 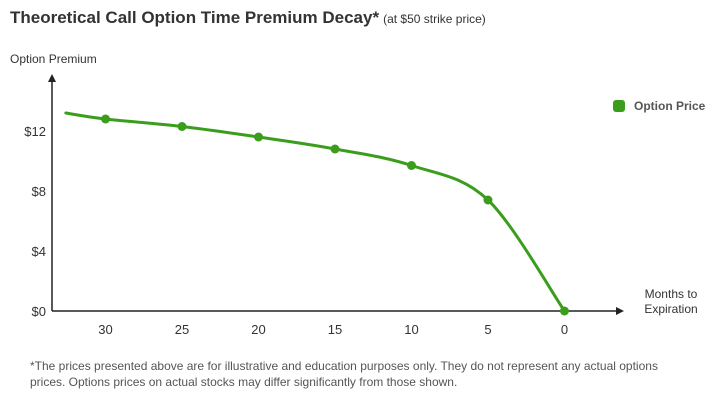 What do you see at coordinates (564, 329) in the screenshot?
I see `x-tick-label: 0` at bounding box center [564, 329].